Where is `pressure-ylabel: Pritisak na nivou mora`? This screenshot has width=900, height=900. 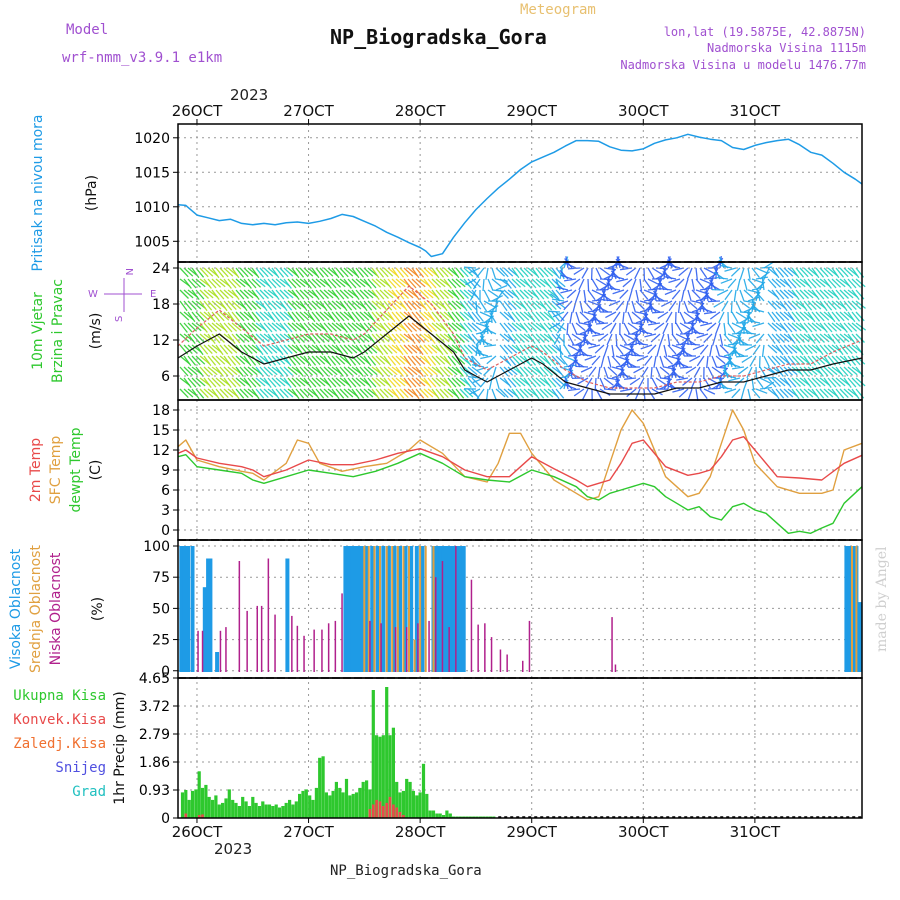
pressure-ylabel: Pritisak na nivou mora is located at coordinates (38, 192).